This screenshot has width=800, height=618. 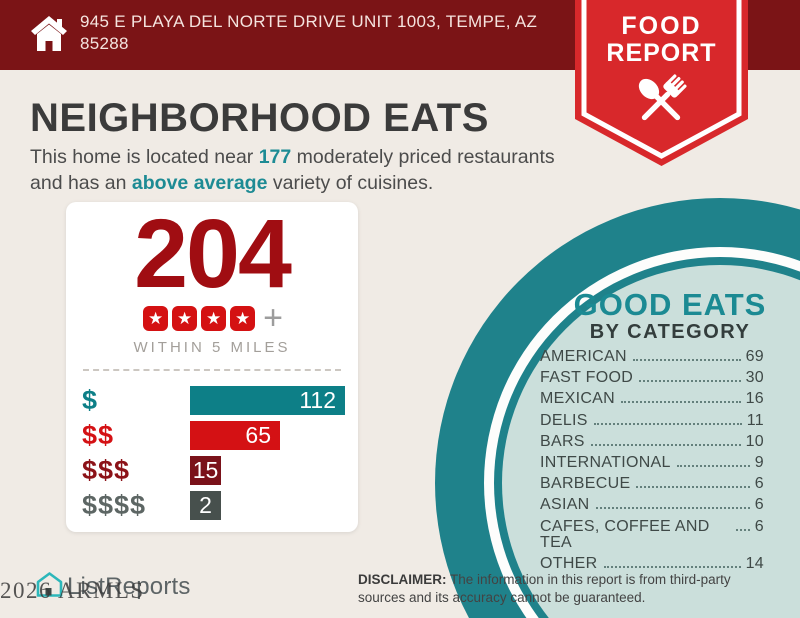 What do you see at coordinates (583, 356) in the screenshot?
I see `category-label: AMERICAN` at bounding box center [583, 356].